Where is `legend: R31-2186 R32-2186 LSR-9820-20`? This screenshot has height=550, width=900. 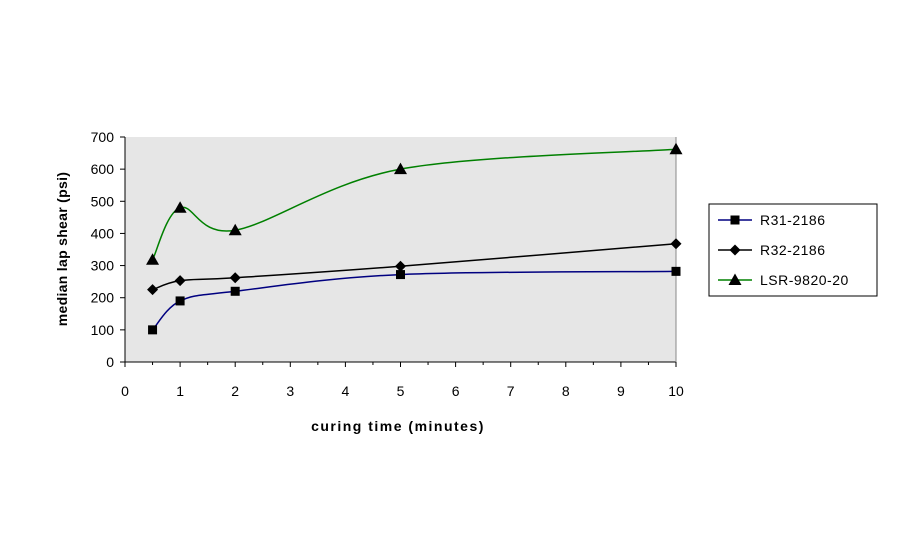
legend: R31-2186 R32-2186 LSR-9820-20 is located at coordinates (793, 250).